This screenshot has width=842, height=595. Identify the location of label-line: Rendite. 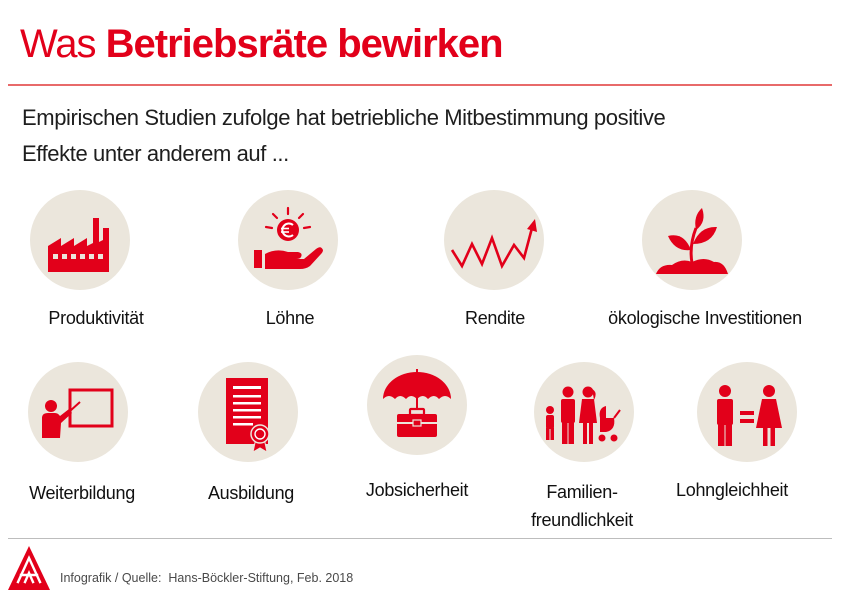
(495, 318).